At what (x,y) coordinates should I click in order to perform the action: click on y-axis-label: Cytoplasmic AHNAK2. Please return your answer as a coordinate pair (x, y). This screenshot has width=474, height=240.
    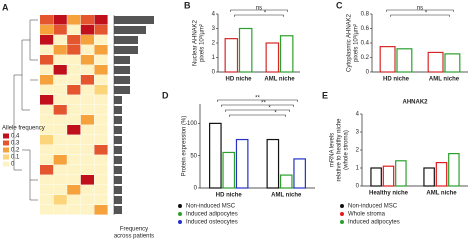
    Looking at the image, I should click on (350, 42).